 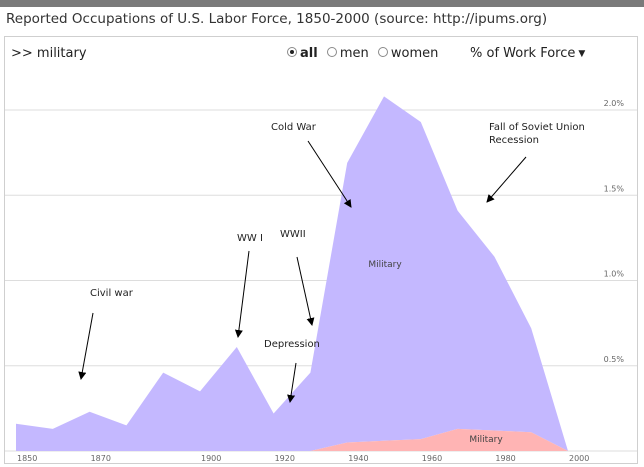 What do you see at coordinates (293, 234) in the screenshot?
I see `annotation-label: WWII` at bounding box center [293, 234].